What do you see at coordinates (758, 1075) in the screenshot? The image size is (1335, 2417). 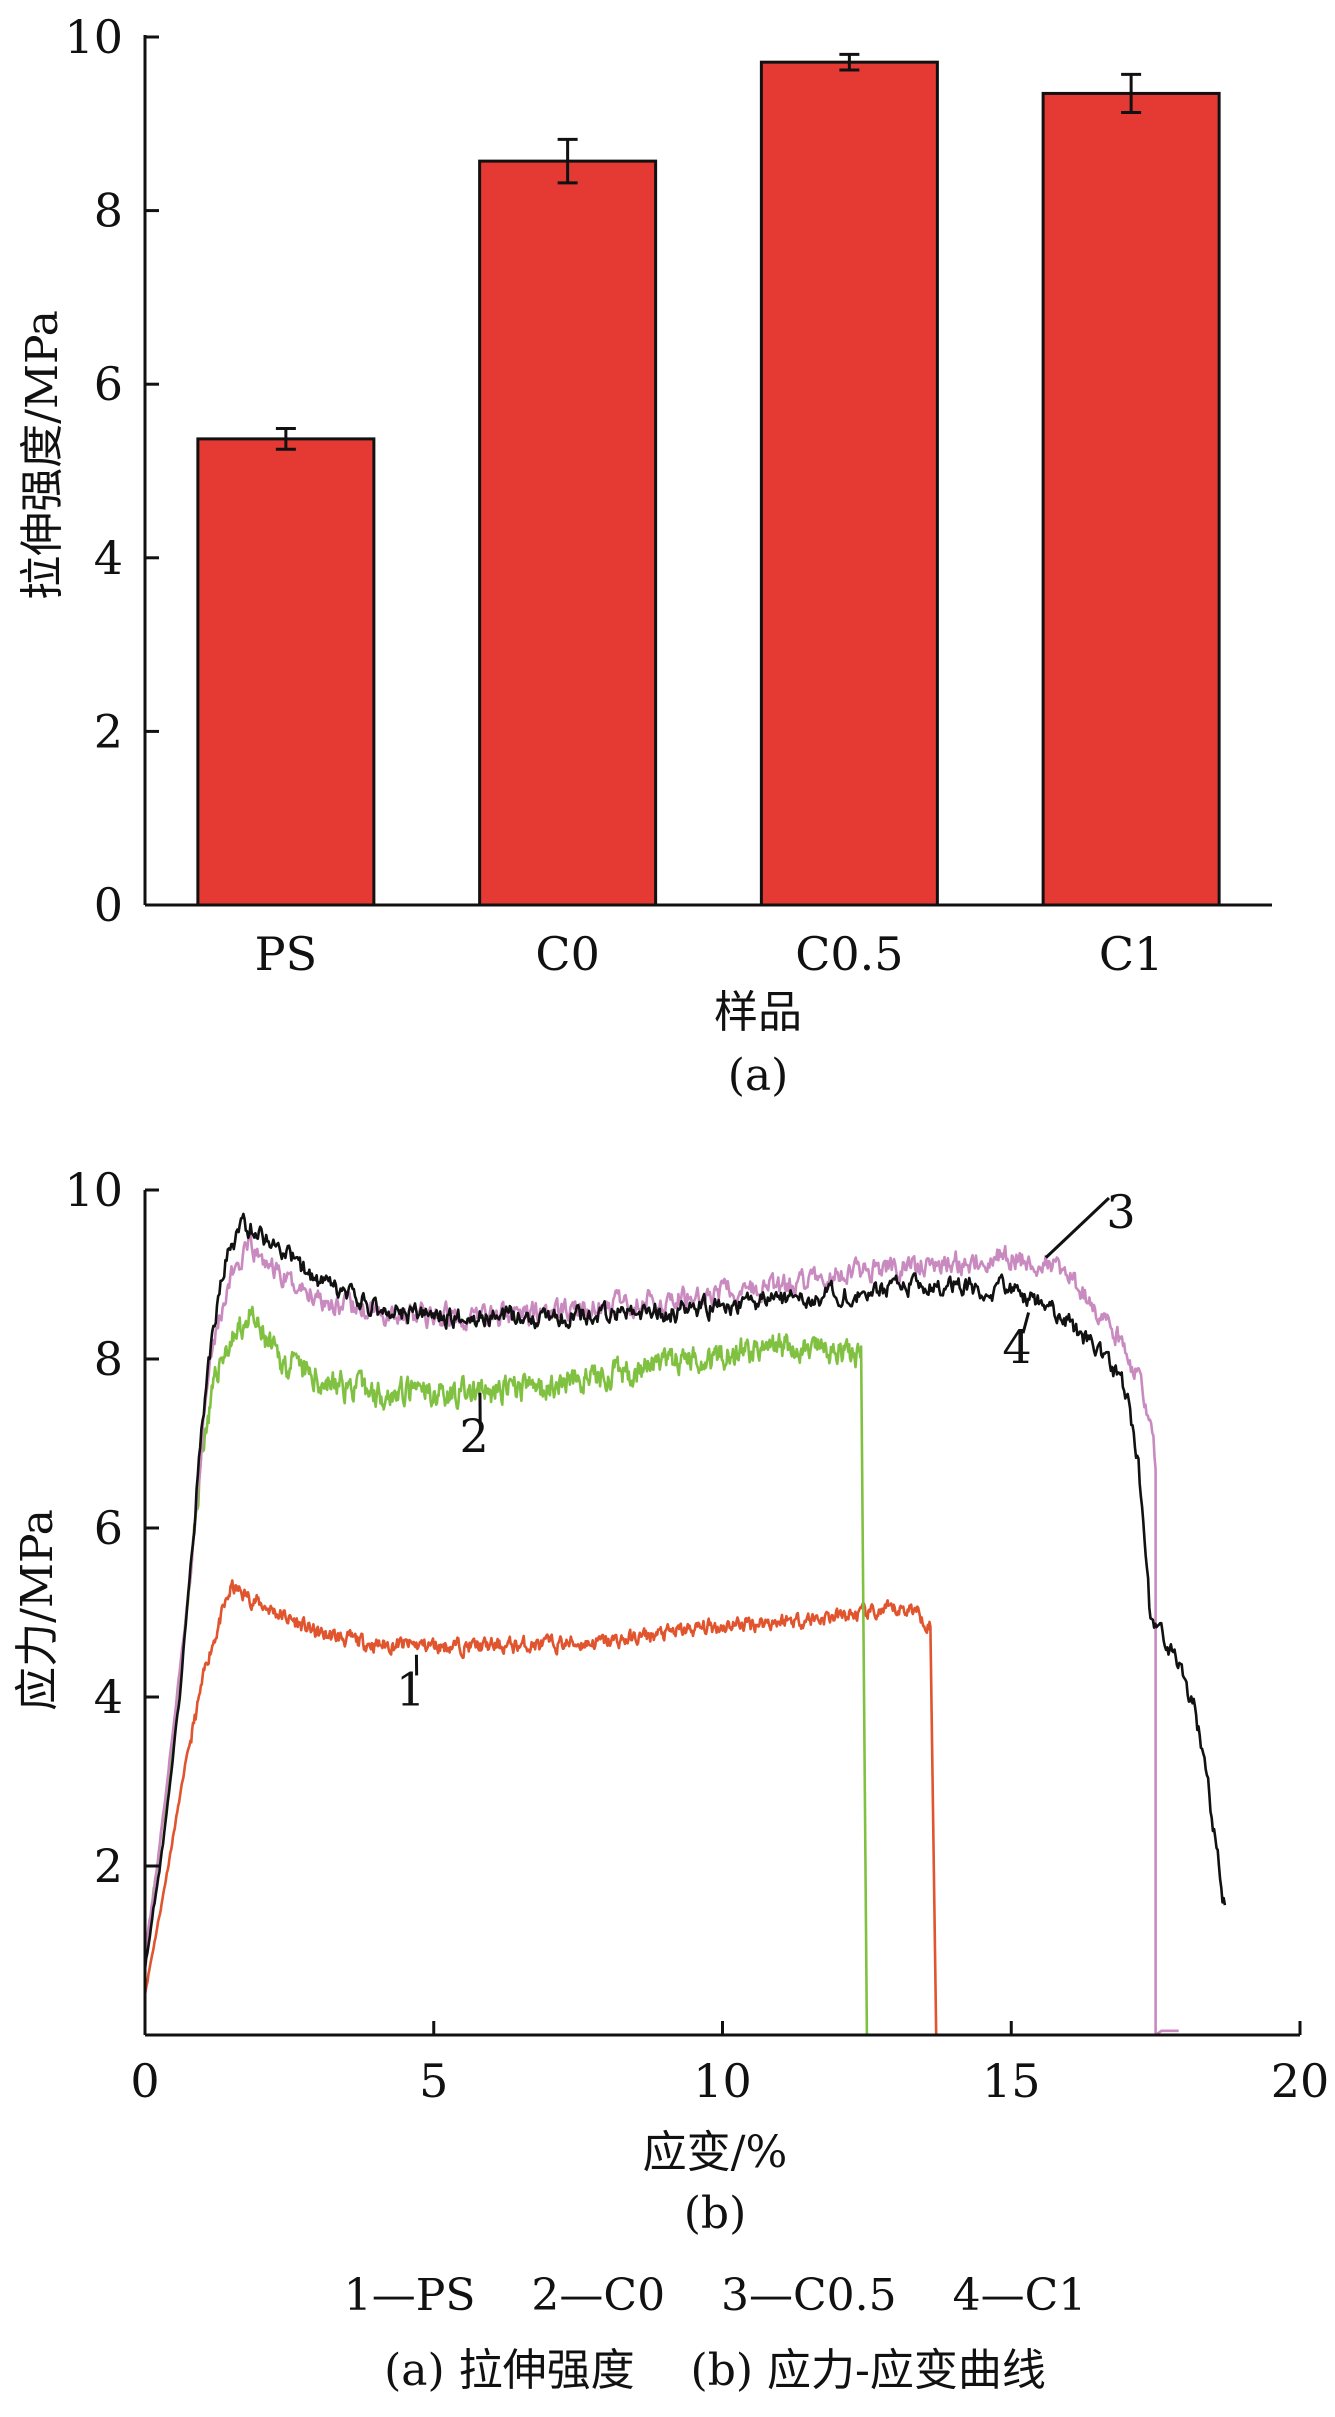 I see `panel-label-a: (a)` at bounding box center [758, 1075].